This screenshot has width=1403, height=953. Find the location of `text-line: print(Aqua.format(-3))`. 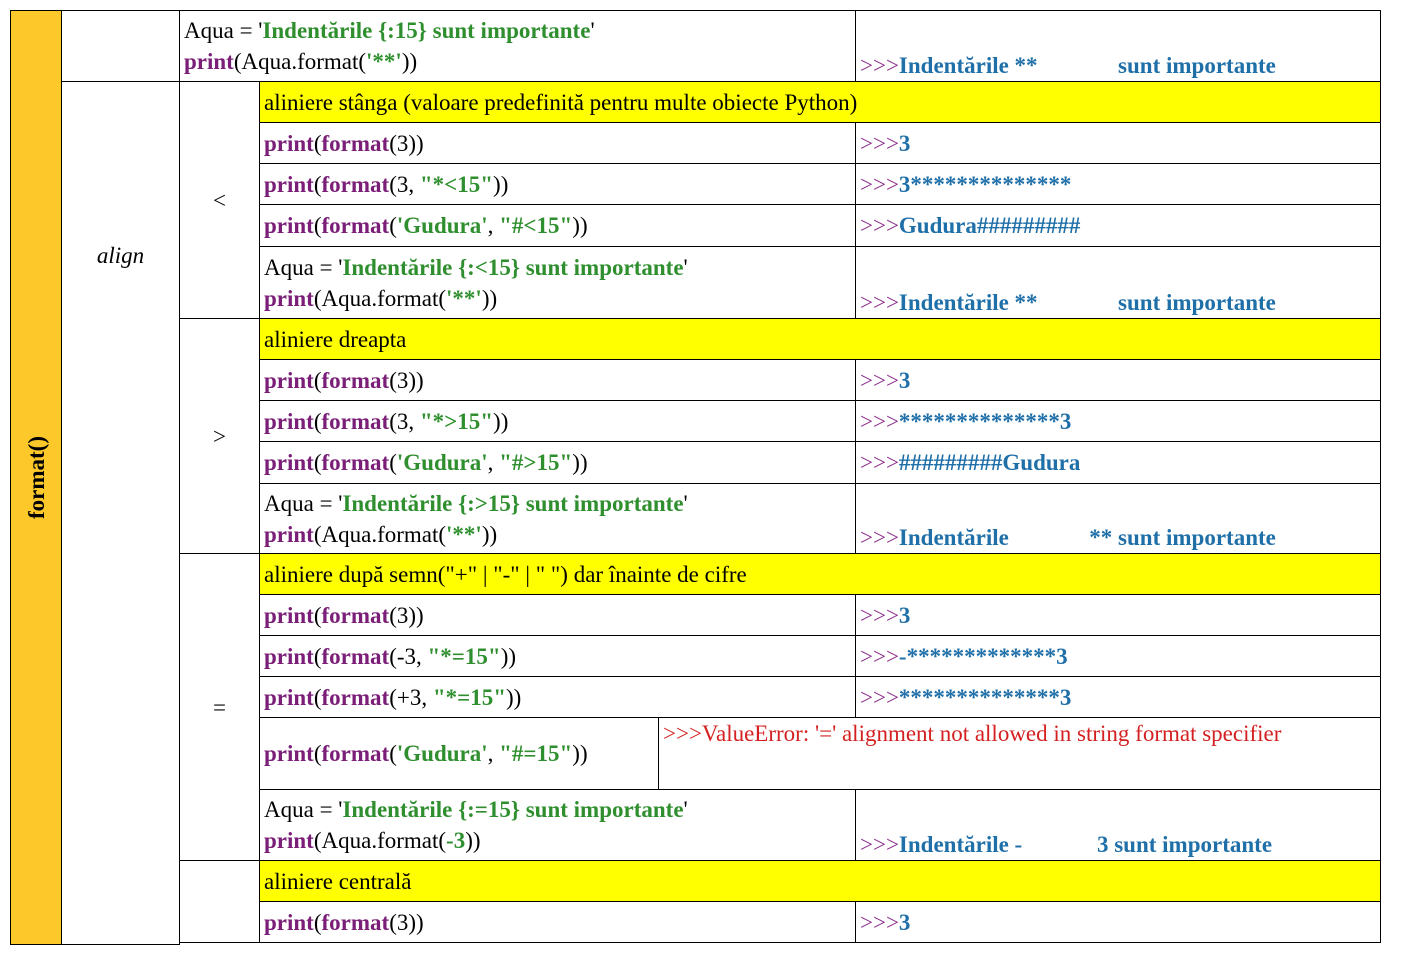

text-line: print(Aqua.format(-3)) is located at coordinates (557, 840).